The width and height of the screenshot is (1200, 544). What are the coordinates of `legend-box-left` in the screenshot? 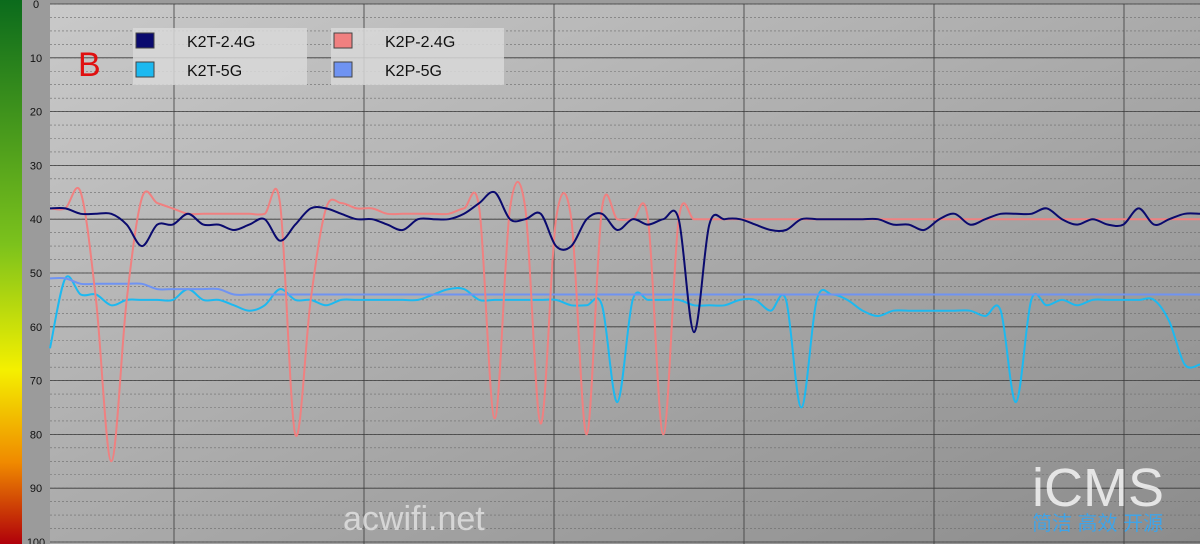 It's located at (220, 56).